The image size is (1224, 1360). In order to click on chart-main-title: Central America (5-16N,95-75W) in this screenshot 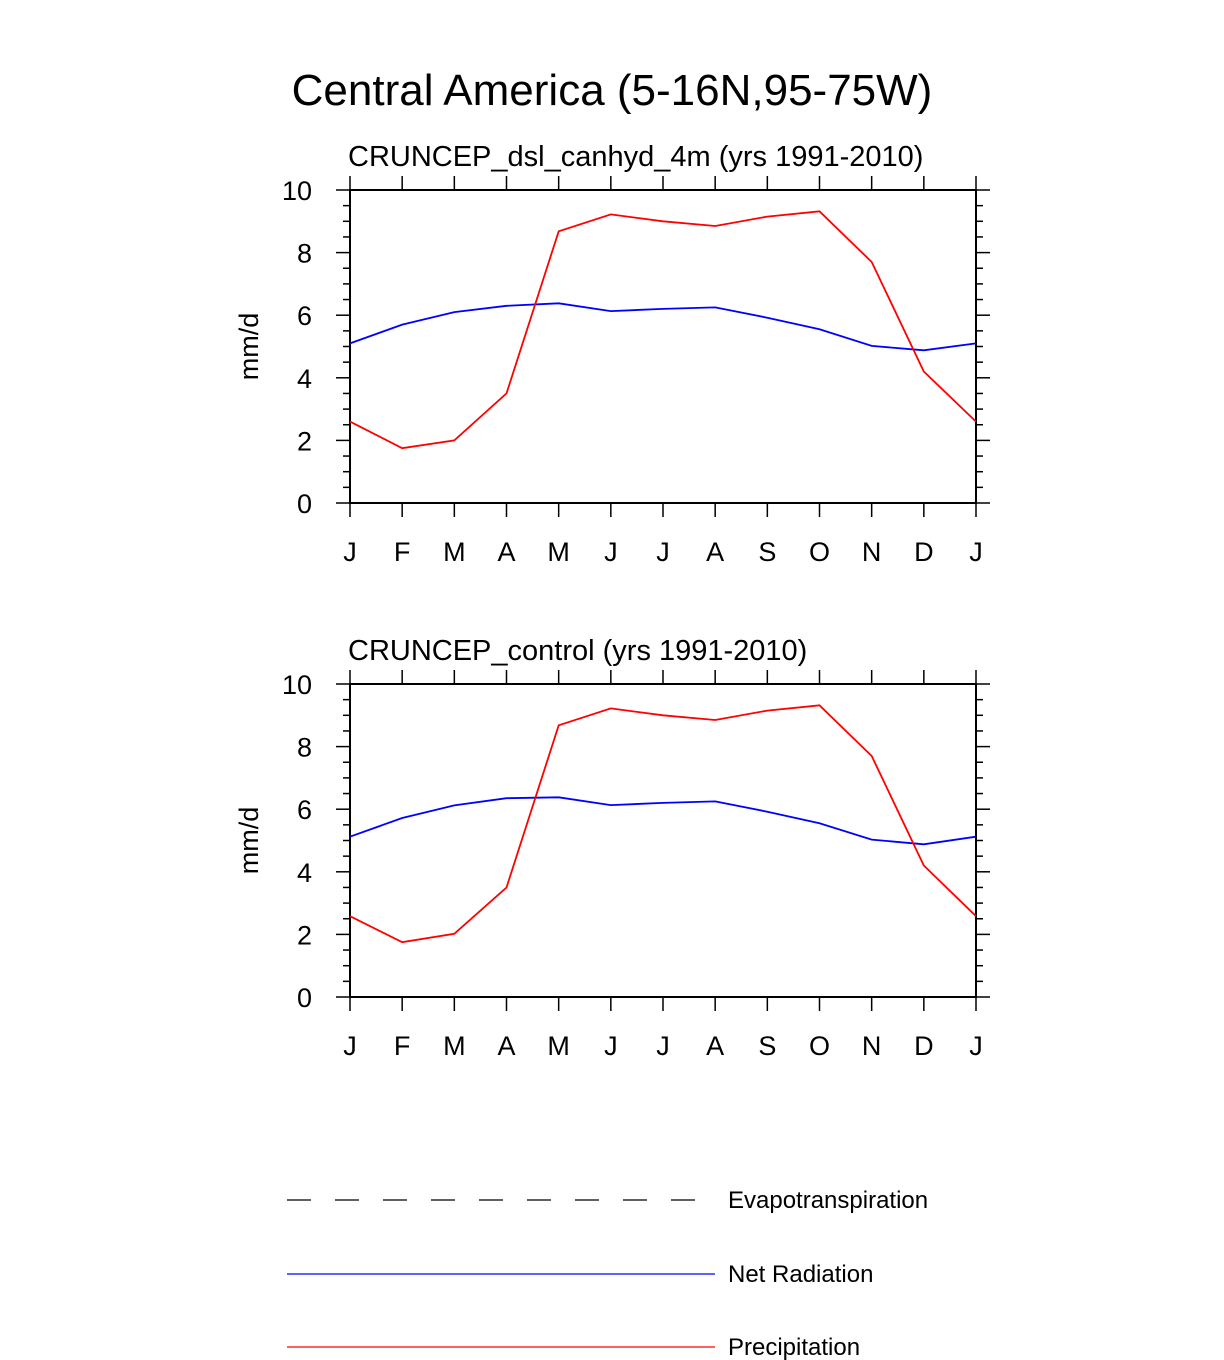, I will do `click(612, 90)`.